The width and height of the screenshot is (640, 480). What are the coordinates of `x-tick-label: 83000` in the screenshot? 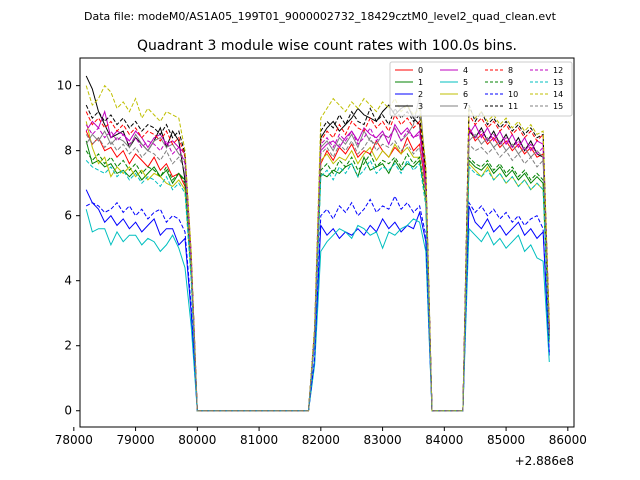 It's located at (382, 440).